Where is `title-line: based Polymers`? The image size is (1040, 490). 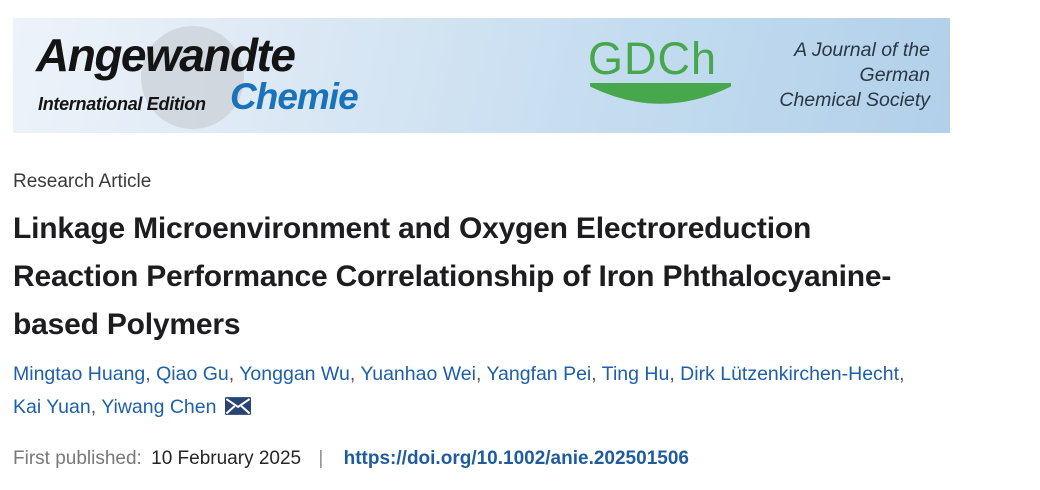 title-line: based Polymers is located at coordinates (127, 324).